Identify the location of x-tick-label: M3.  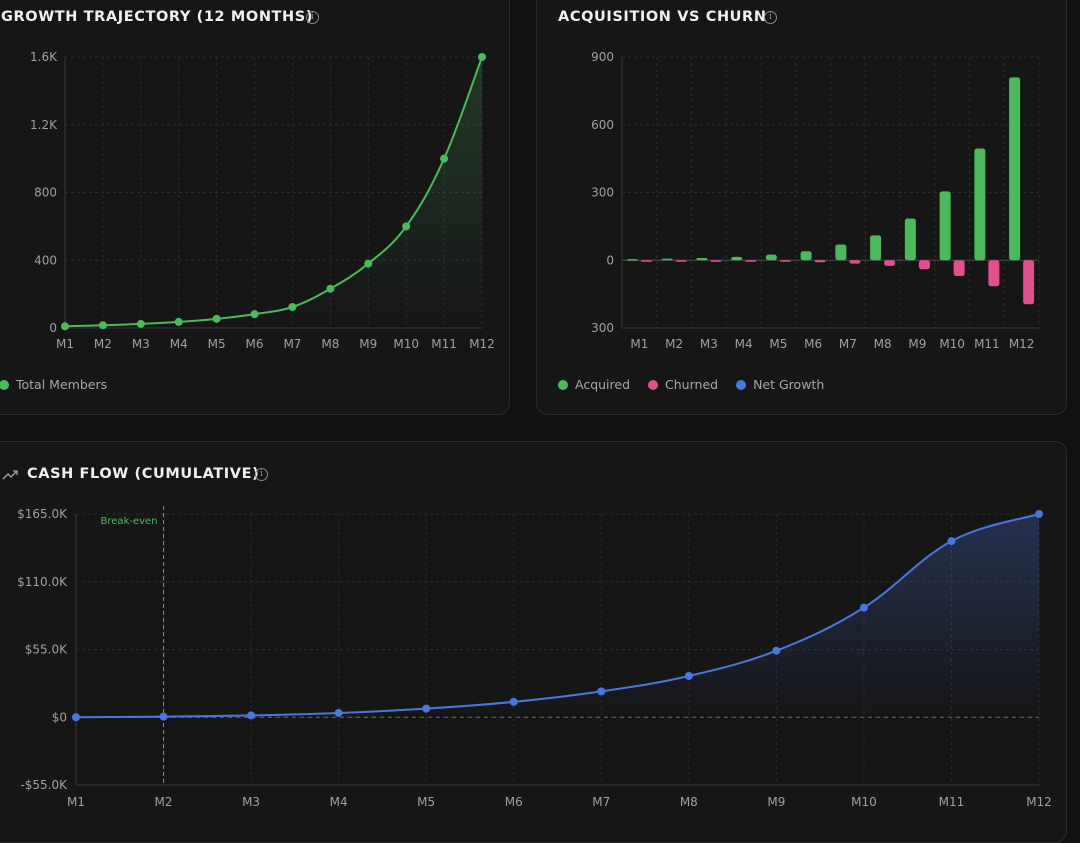
(141, 344).